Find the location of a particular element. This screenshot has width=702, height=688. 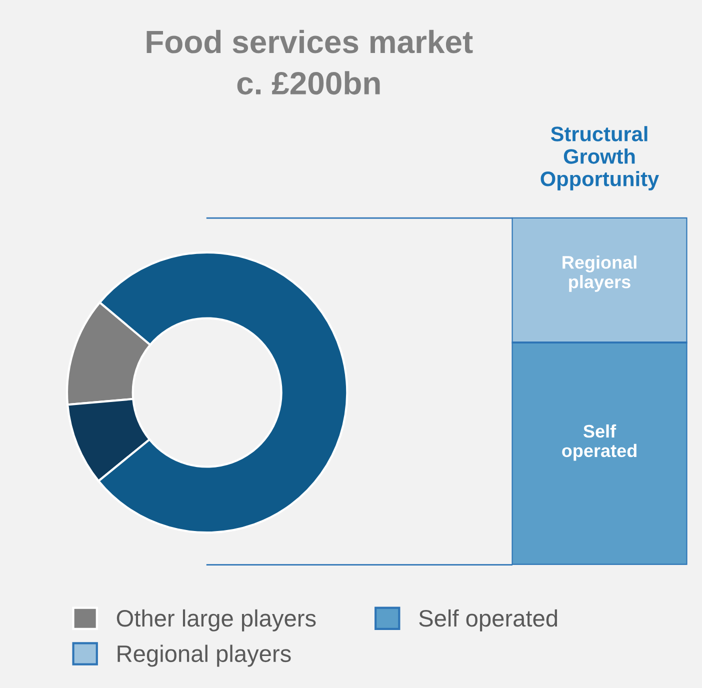

chart-subtitle: c. £200bn is located at coordinates (308, 83).